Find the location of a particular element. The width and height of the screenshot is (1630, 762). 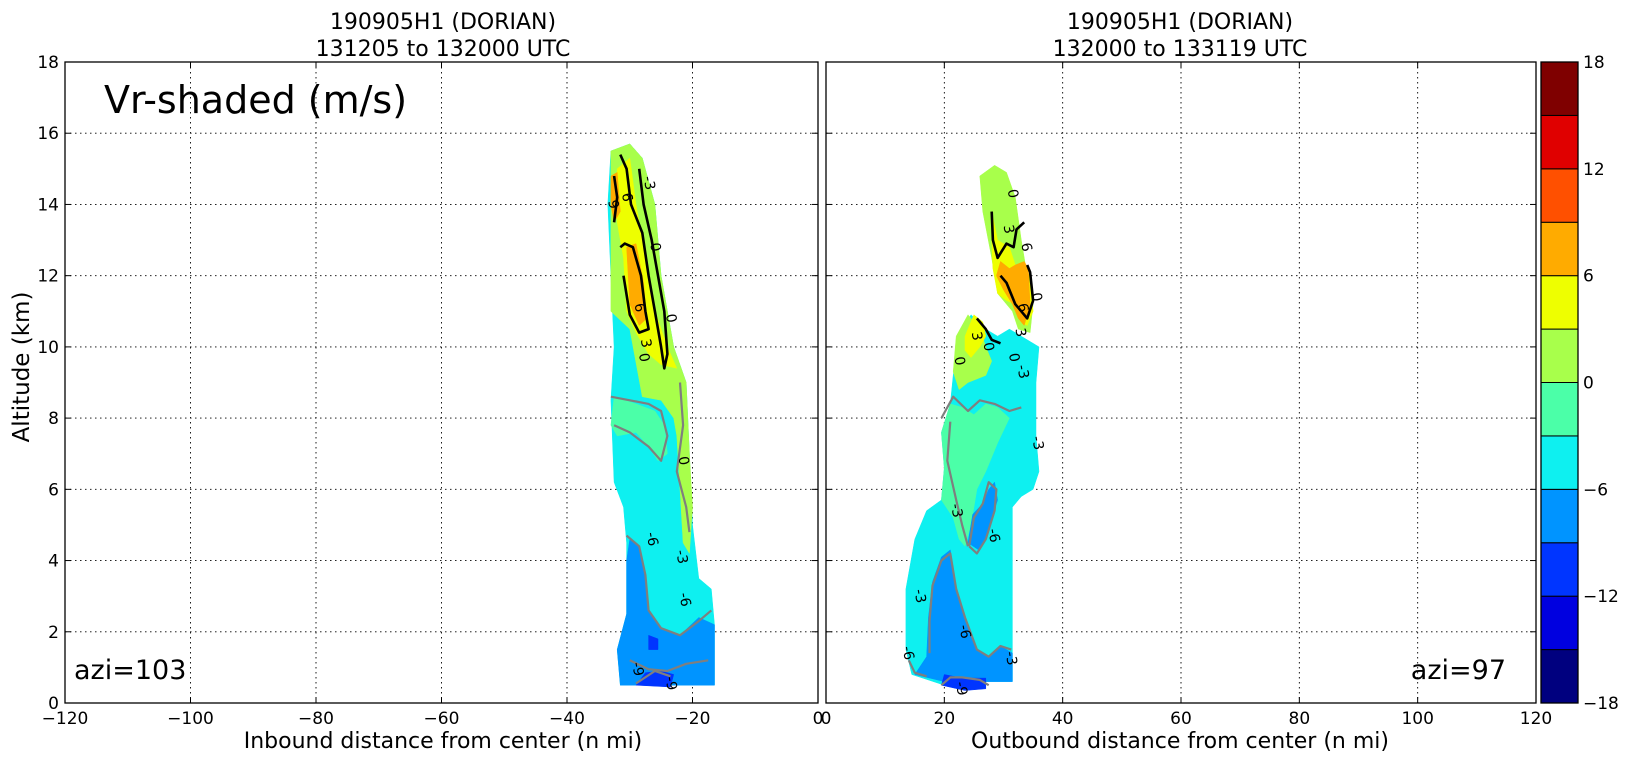

y-tick-label: 14 is located at coordinates (48, 205).